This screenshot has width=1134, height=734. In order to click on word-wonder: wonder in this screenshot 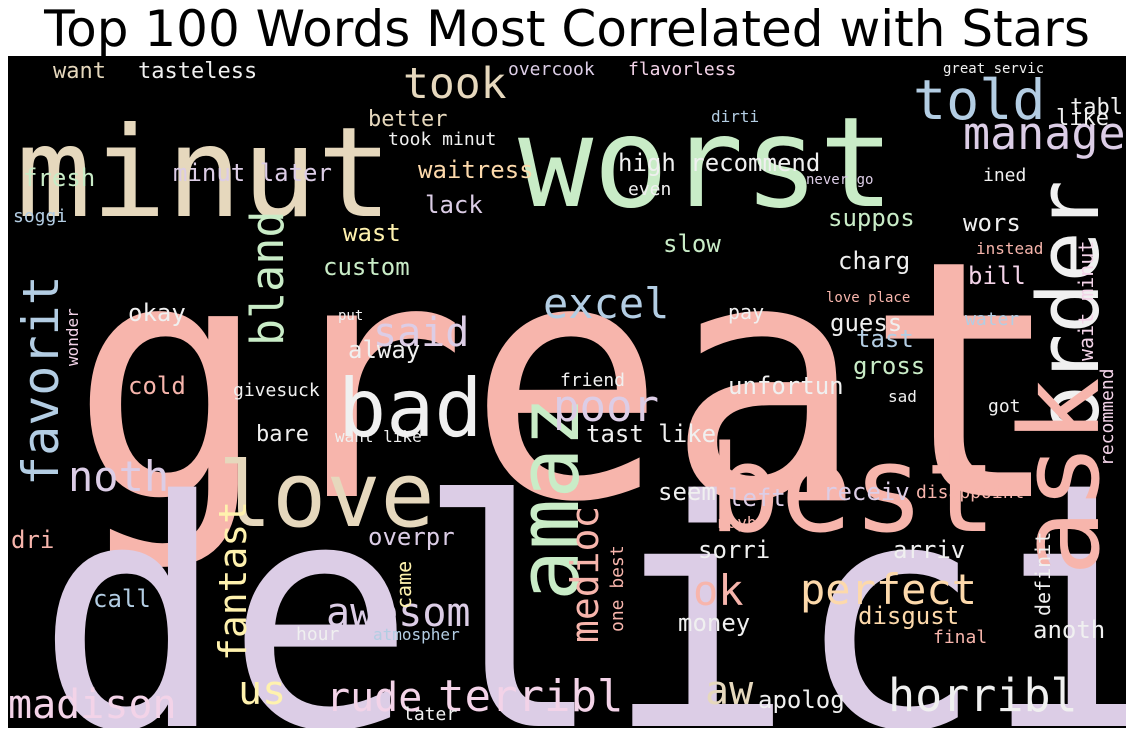, I will do `click(72, 337)`.